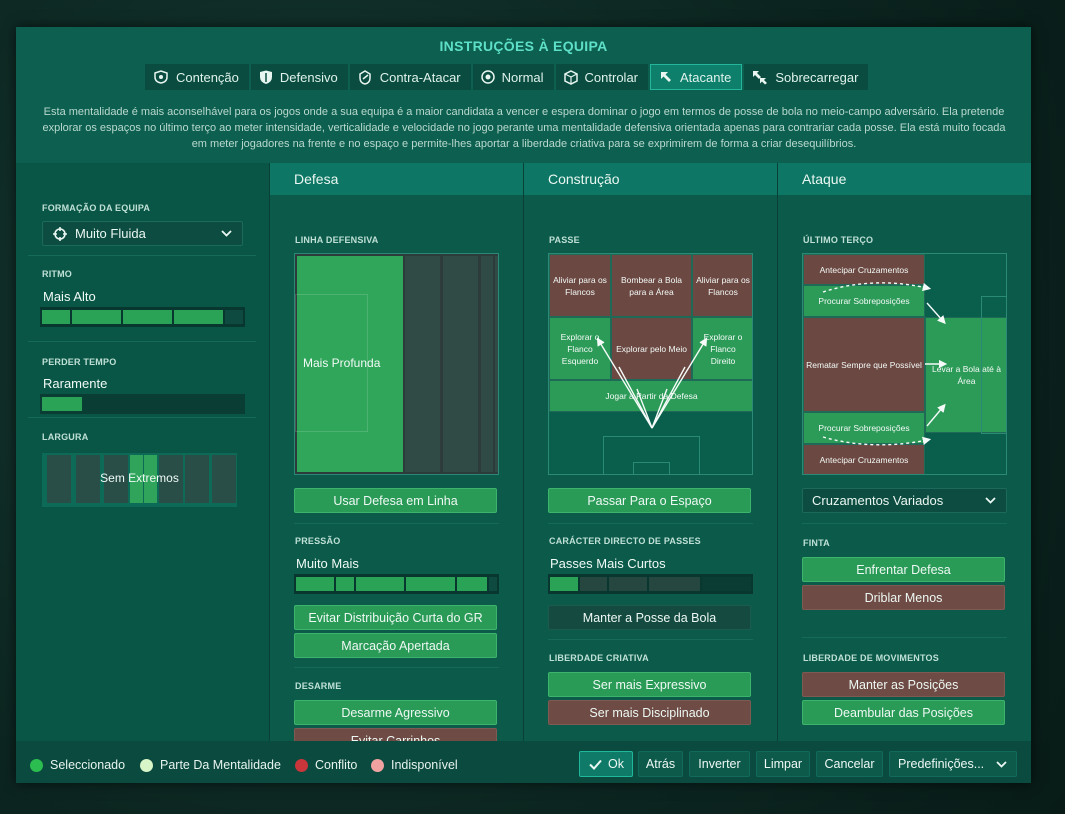 This screenshot has width=1065, height=814. I want to click on tempo-slider, so click(142, 317).